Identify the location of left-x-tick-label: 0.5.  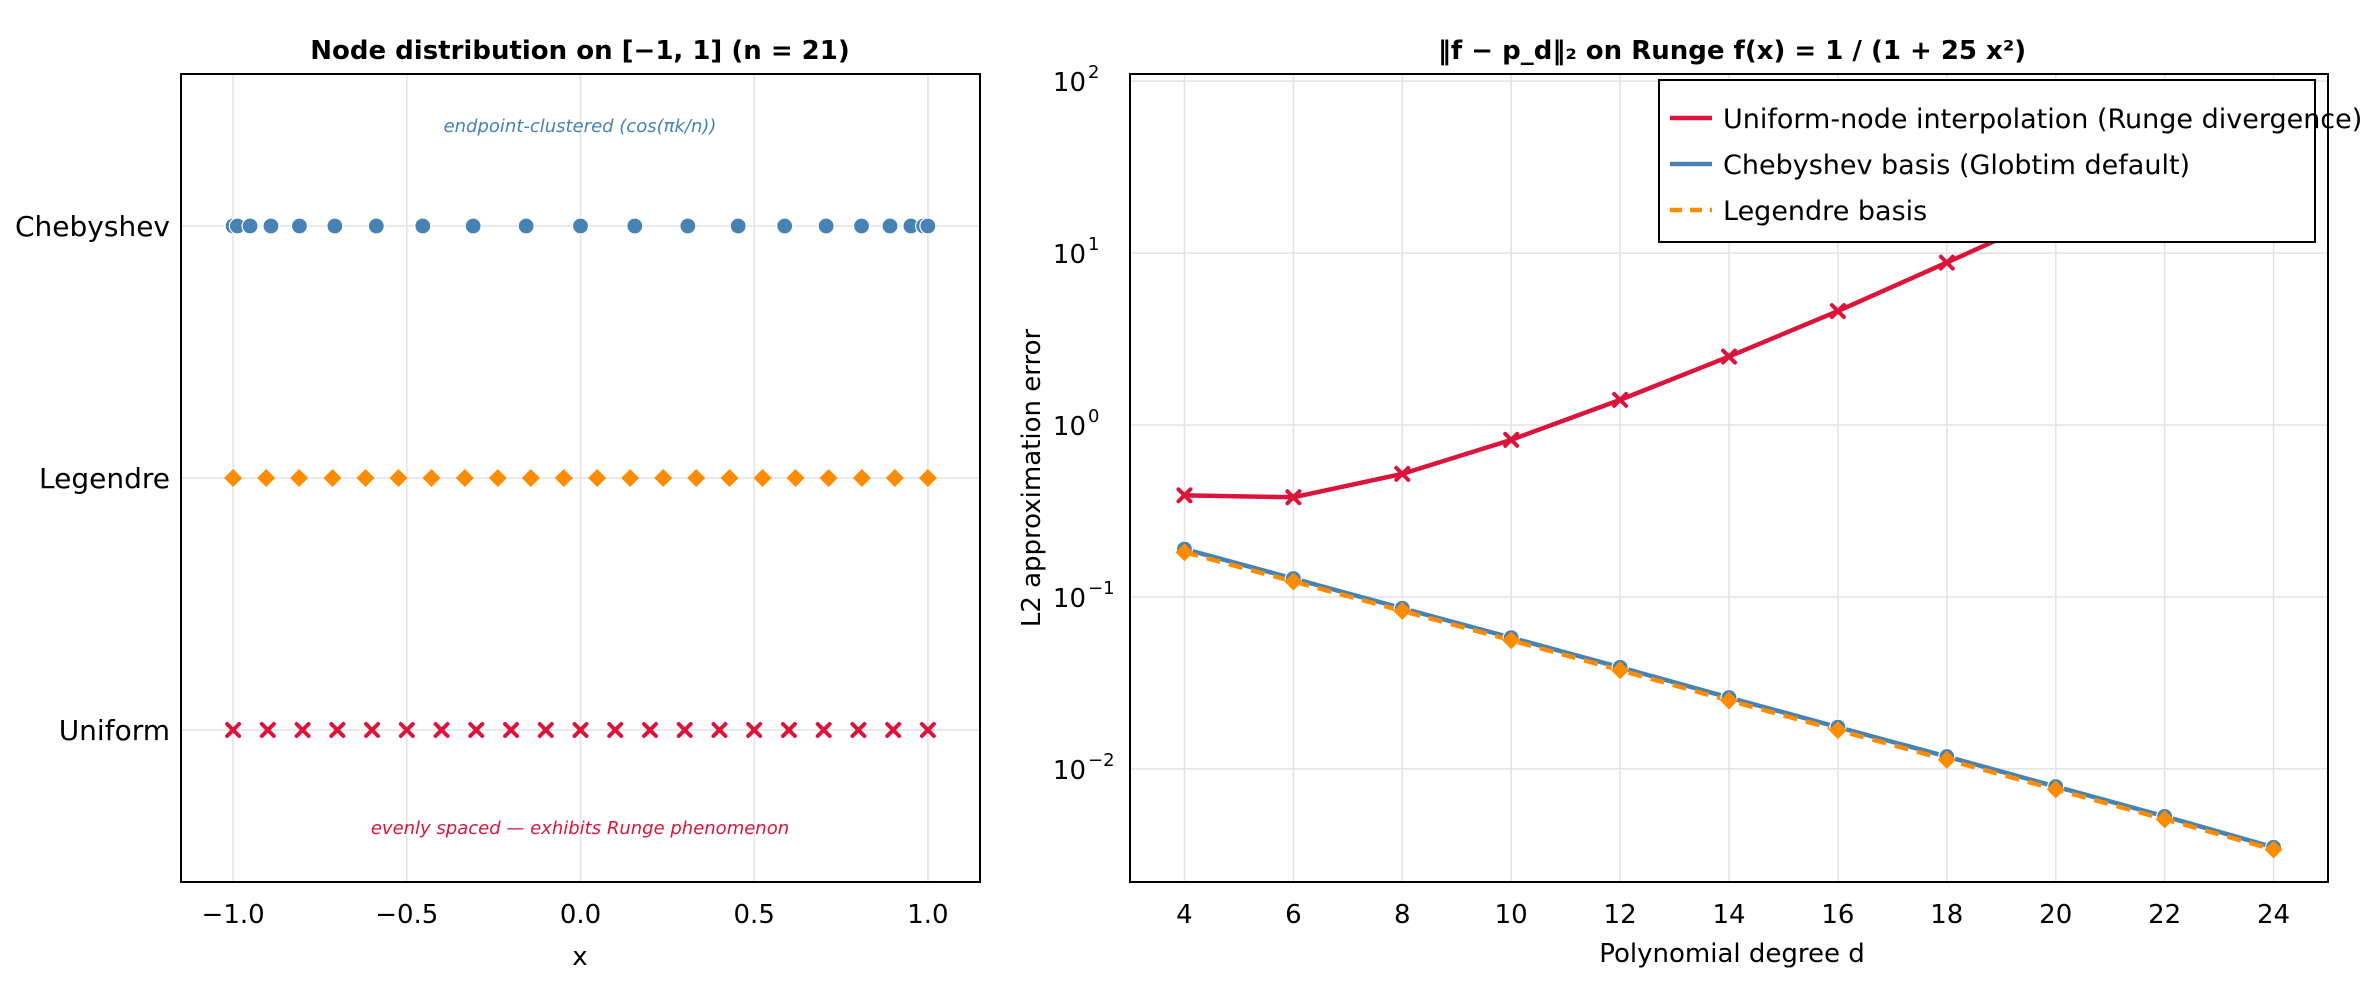
(754, 915).